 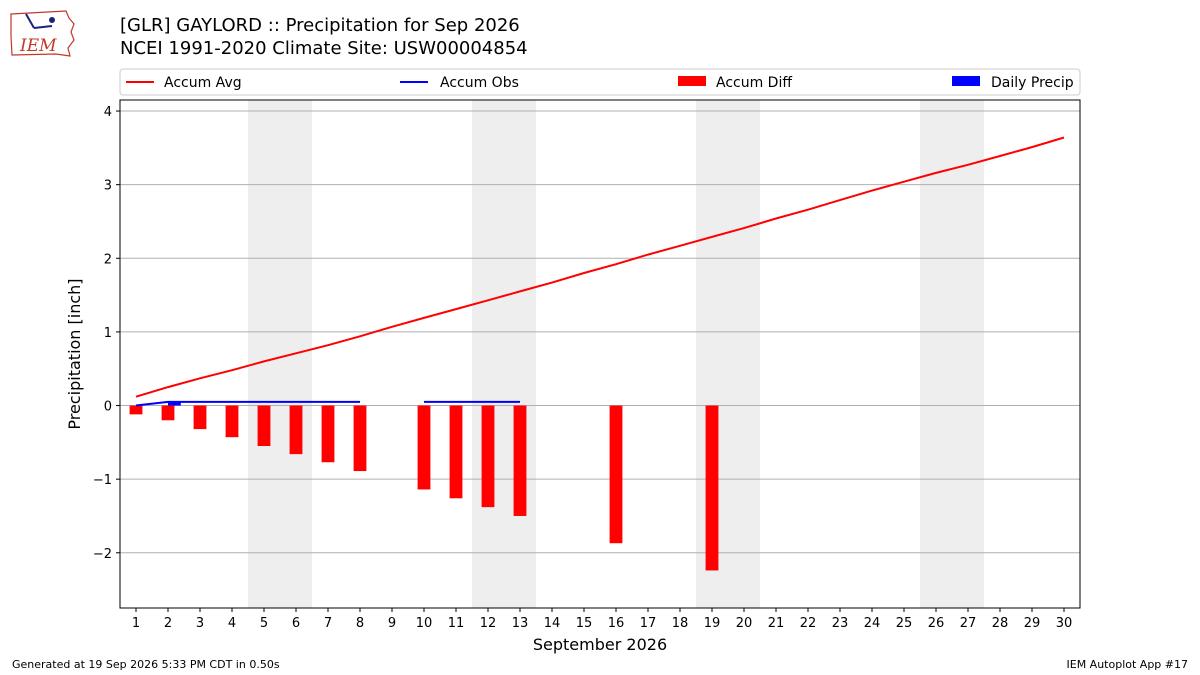 I want to click on x-tick-label: 12, so click(x=488, y=623).